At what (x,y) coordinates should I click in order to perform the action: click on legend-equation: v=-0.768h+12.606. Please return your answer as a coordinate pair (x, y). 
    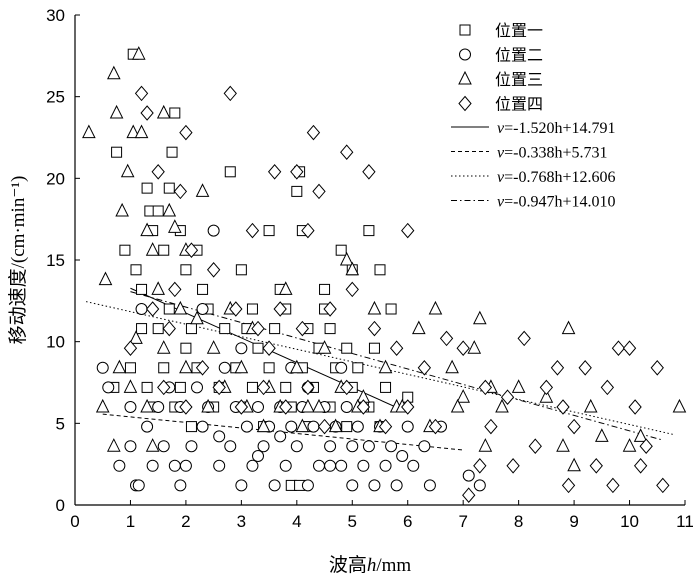
    Looking at the image, I should click on (556, 177).